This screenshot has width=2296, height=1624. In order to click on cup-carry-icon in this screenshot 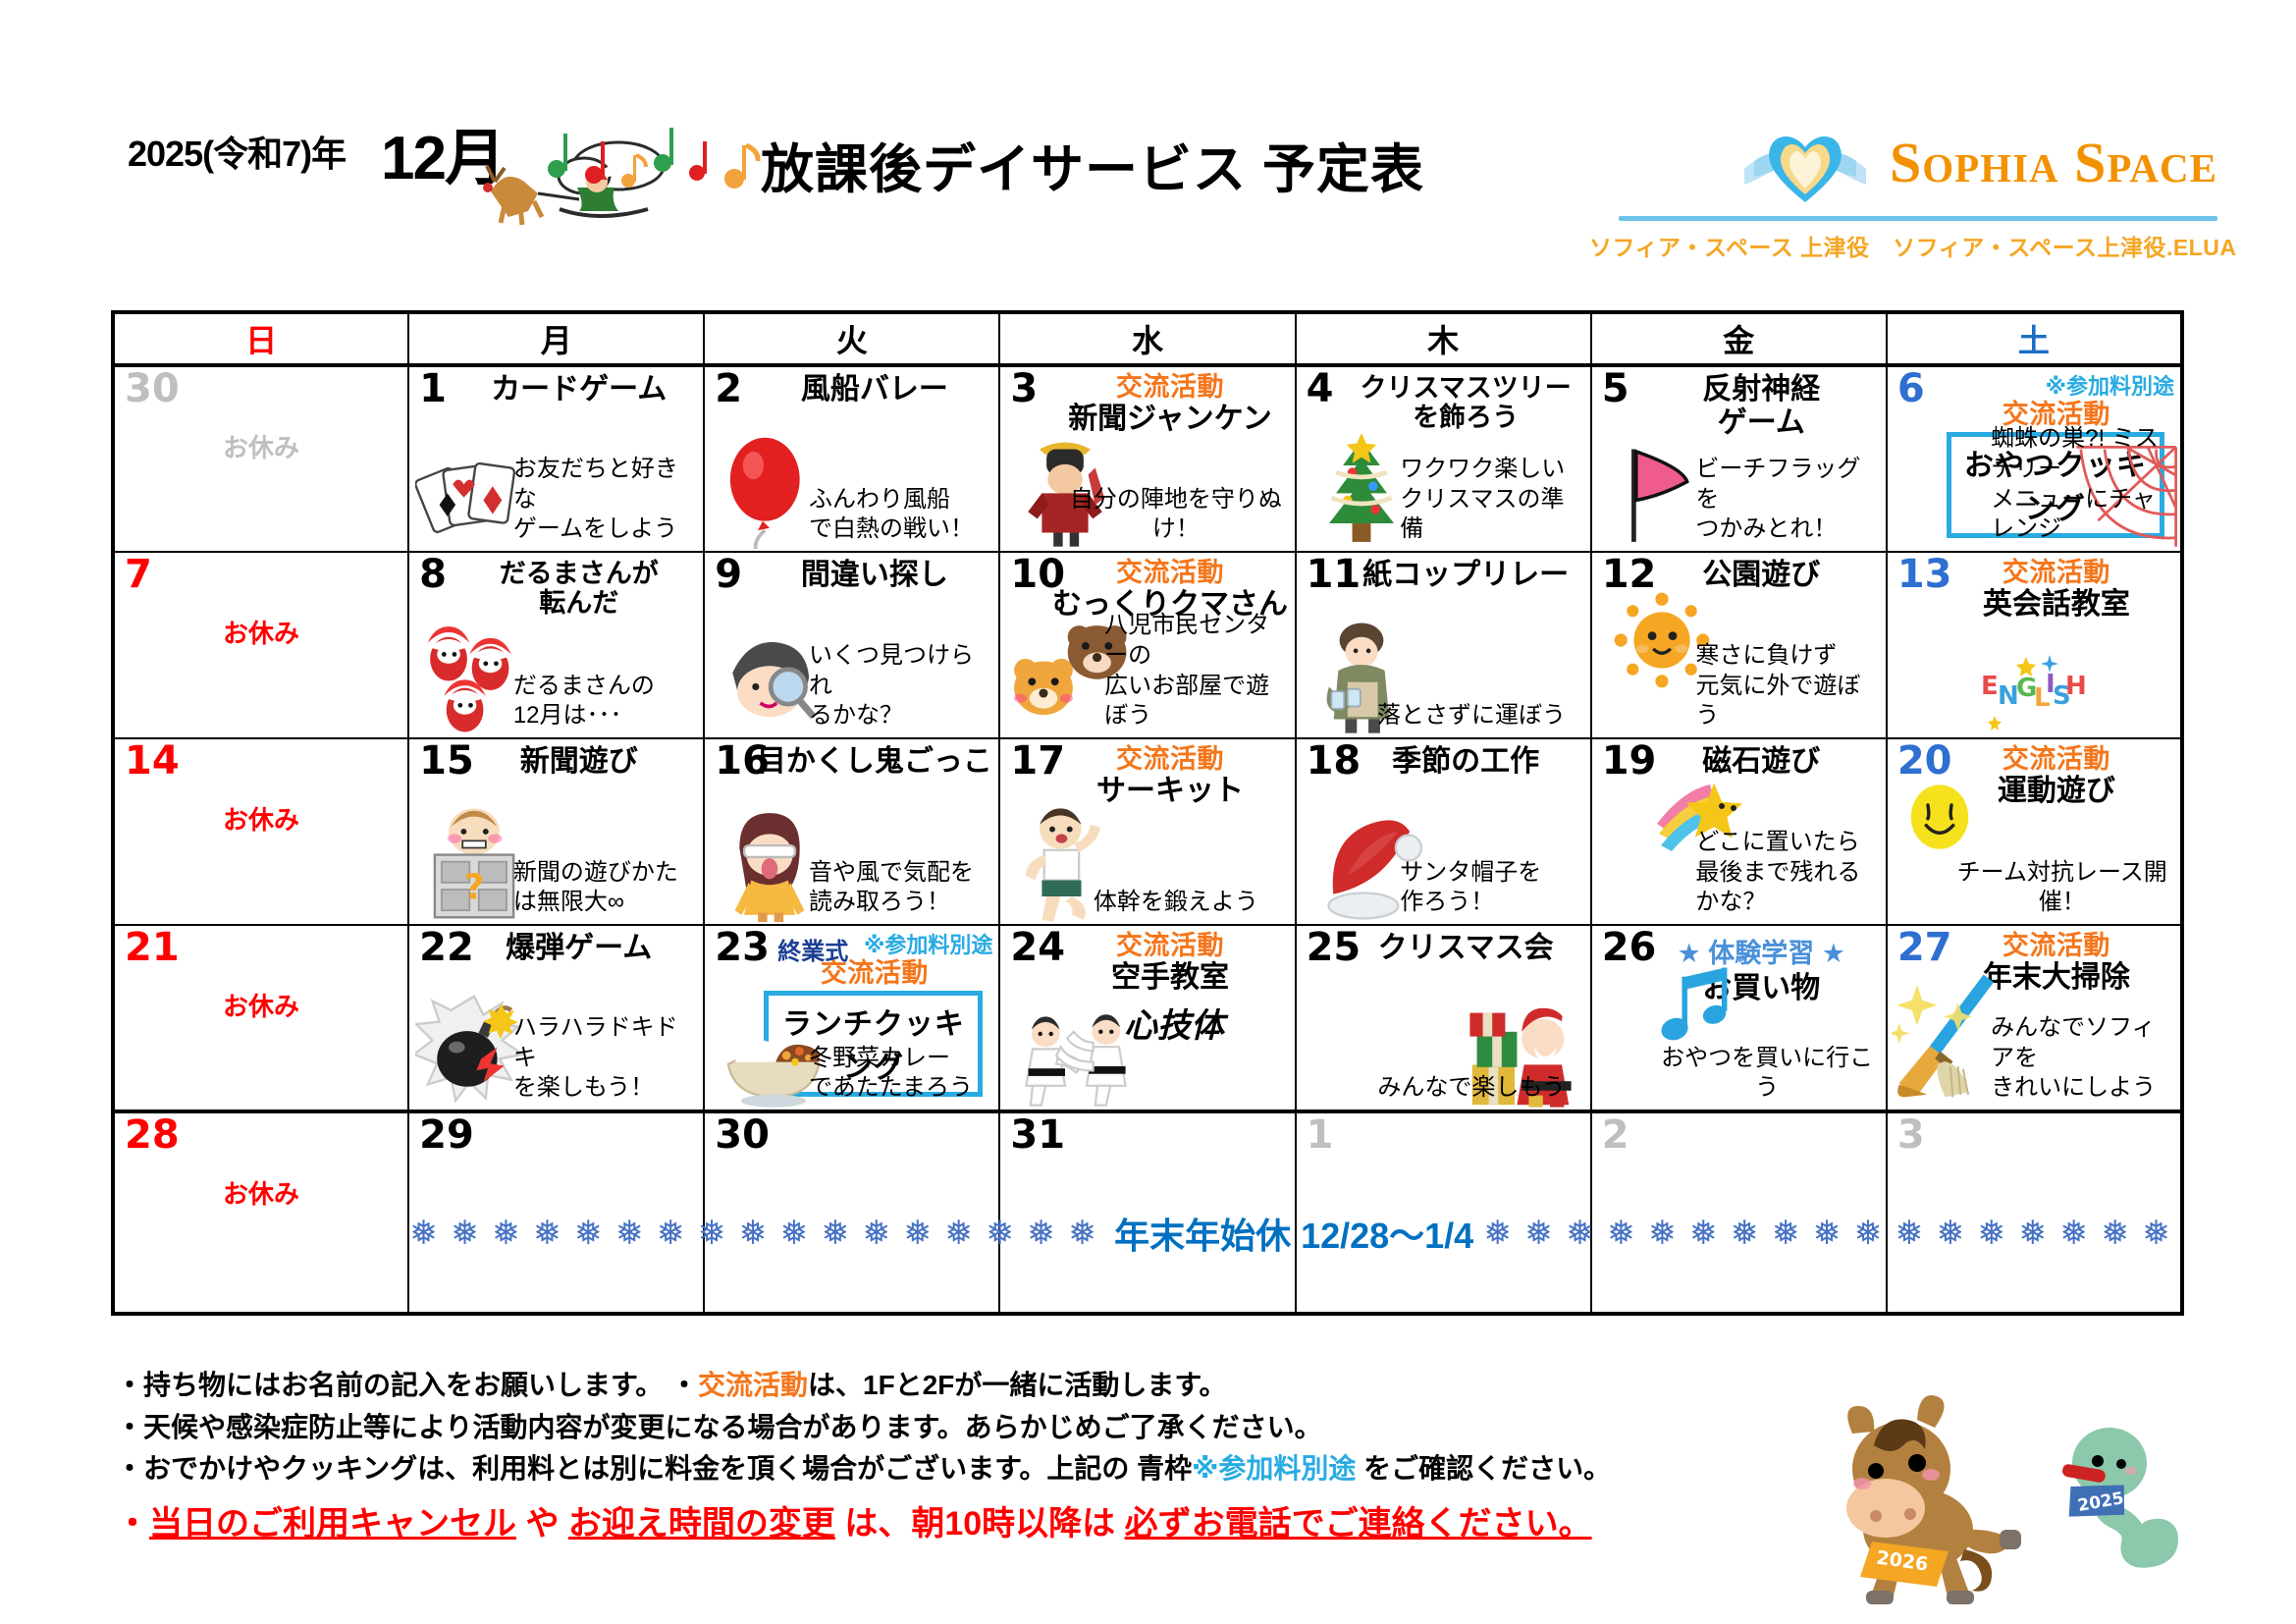, I will do `click(1357, 678)`.